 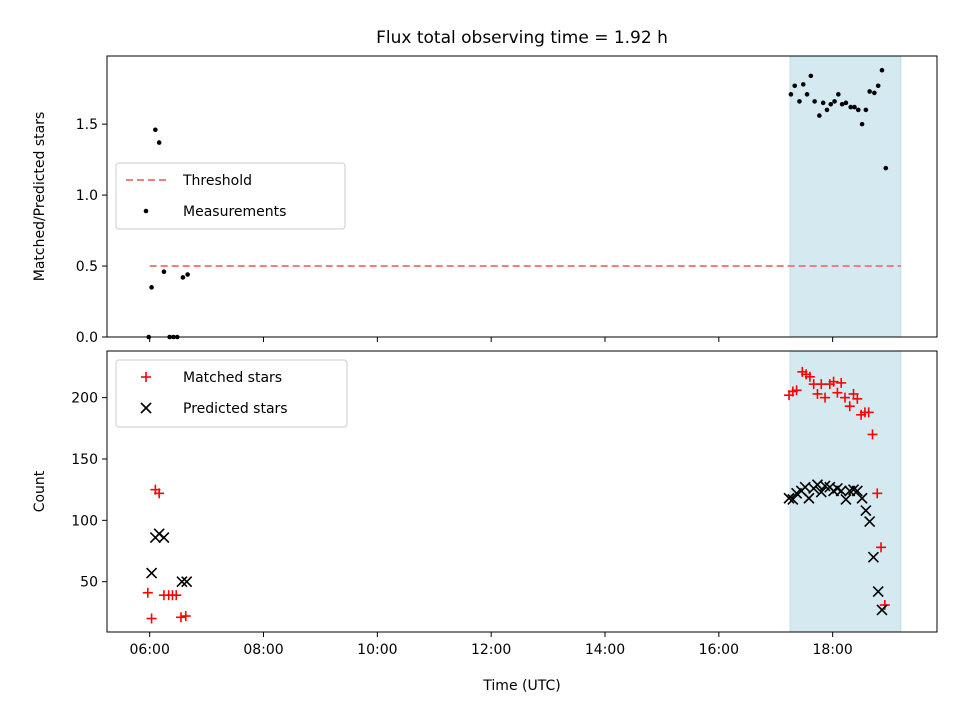 What do you see at coordinates (84, 521) in the screenshot?
I see `y-tick-label: 100` at bounding box center [84, 521].